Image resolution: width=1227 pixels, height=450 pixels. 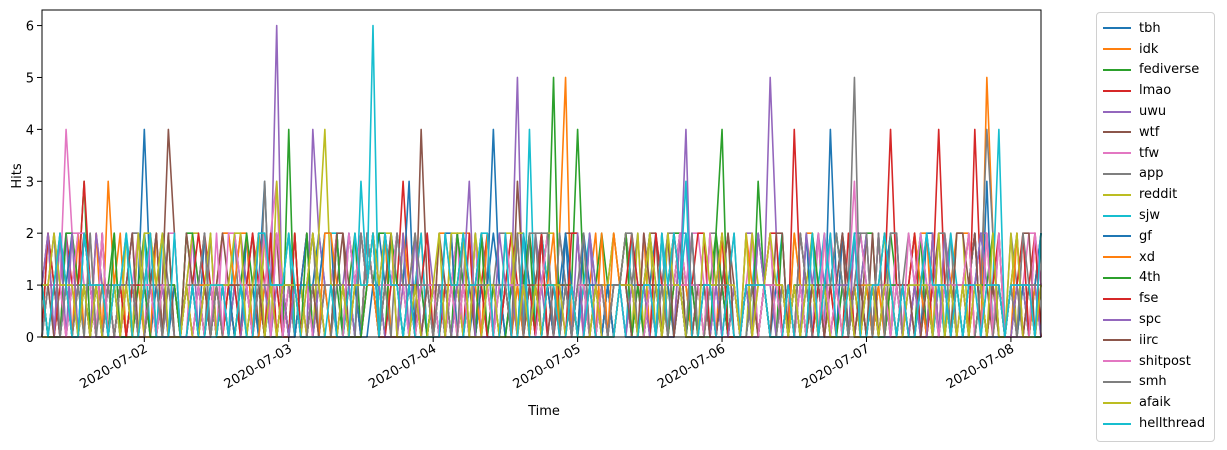 I want to click on legend-item-fse: fse, so click(x=1158, y=298).